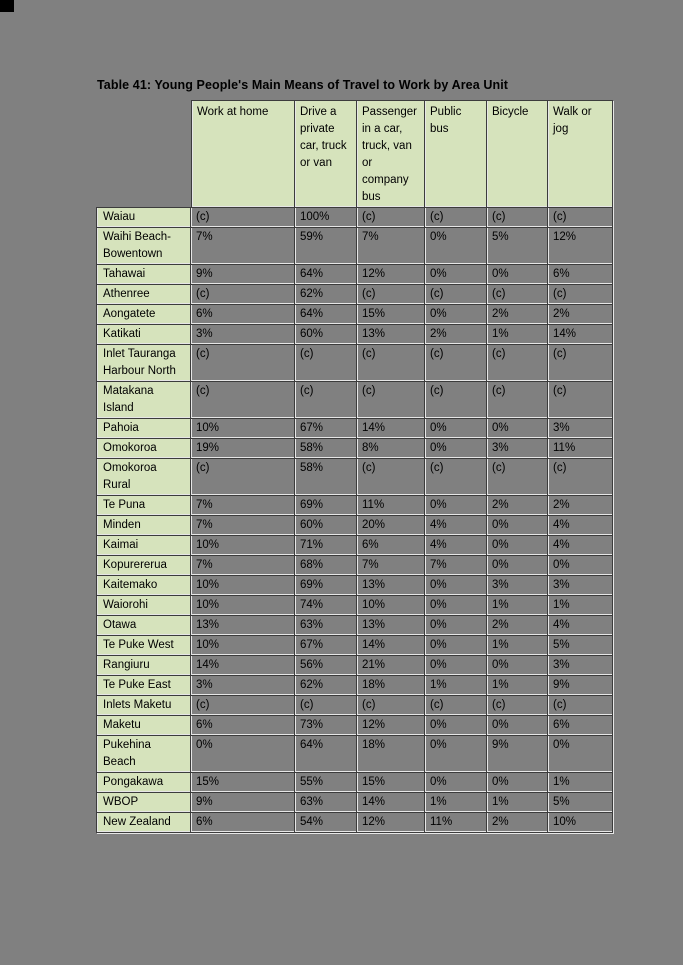 This screenshot has width=683, height=965. I want to click on table-row: Kaimai 10% 71% 6% 4% 0% 4%, so click(354, 546).